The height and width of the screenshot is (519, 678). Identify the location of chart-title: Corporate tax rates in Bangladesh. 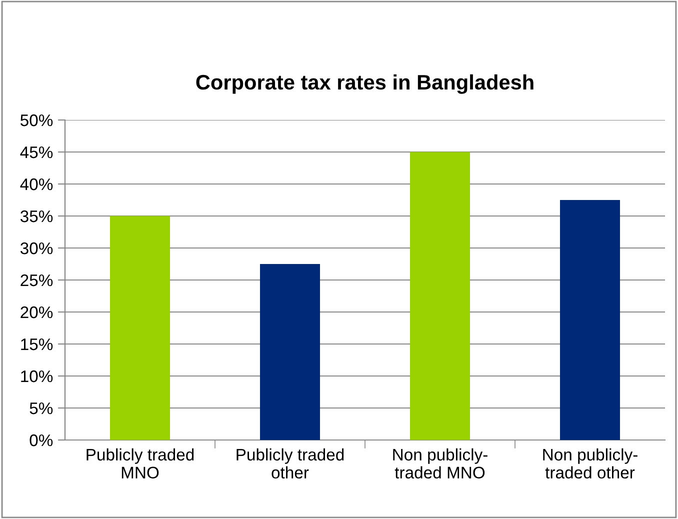
(365, 84).